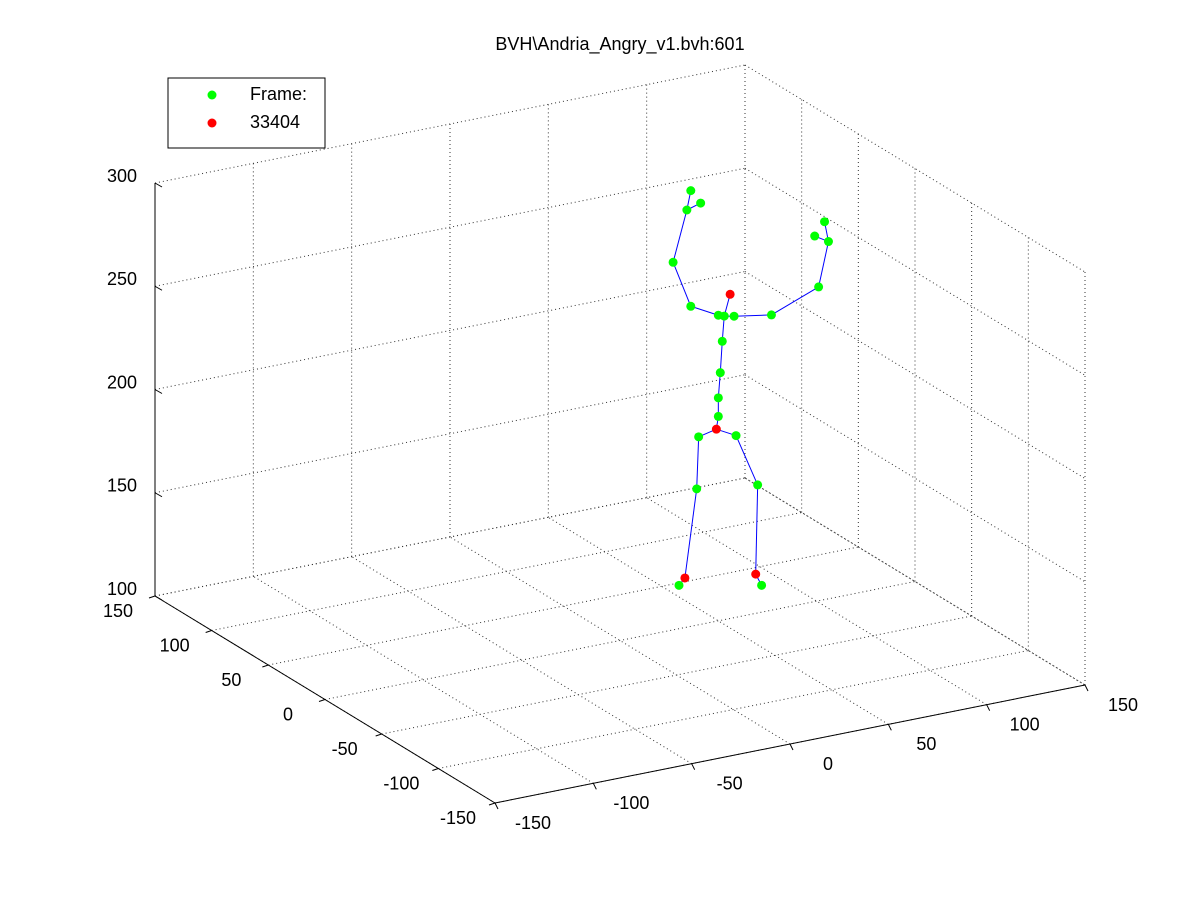  Describe the element at coordinates (122, 176) in the screenshot. I see `z-tick-label: 300` at that location.